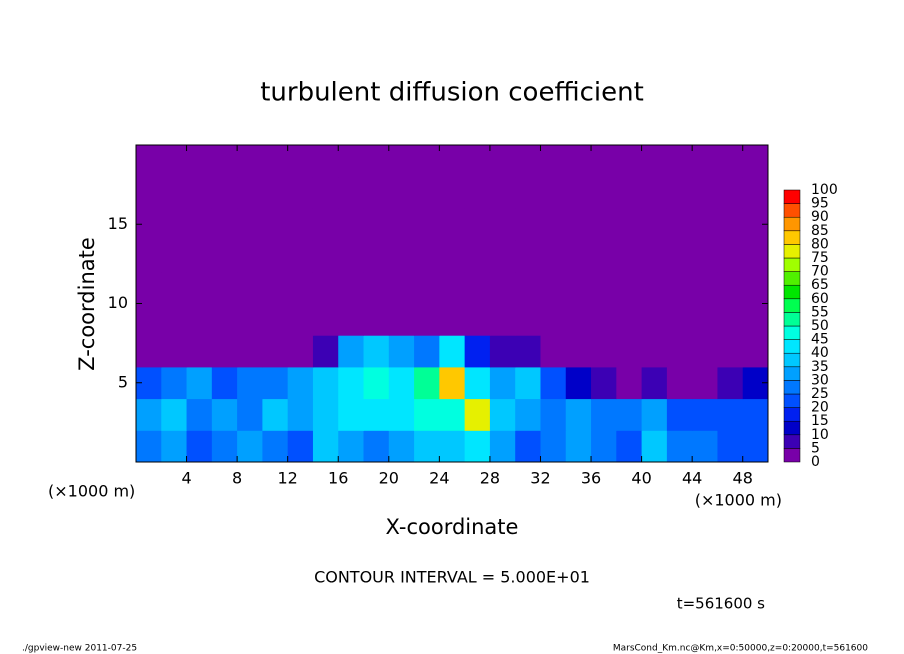  I want to click on colorbar-label: 10, so click(820, 435).